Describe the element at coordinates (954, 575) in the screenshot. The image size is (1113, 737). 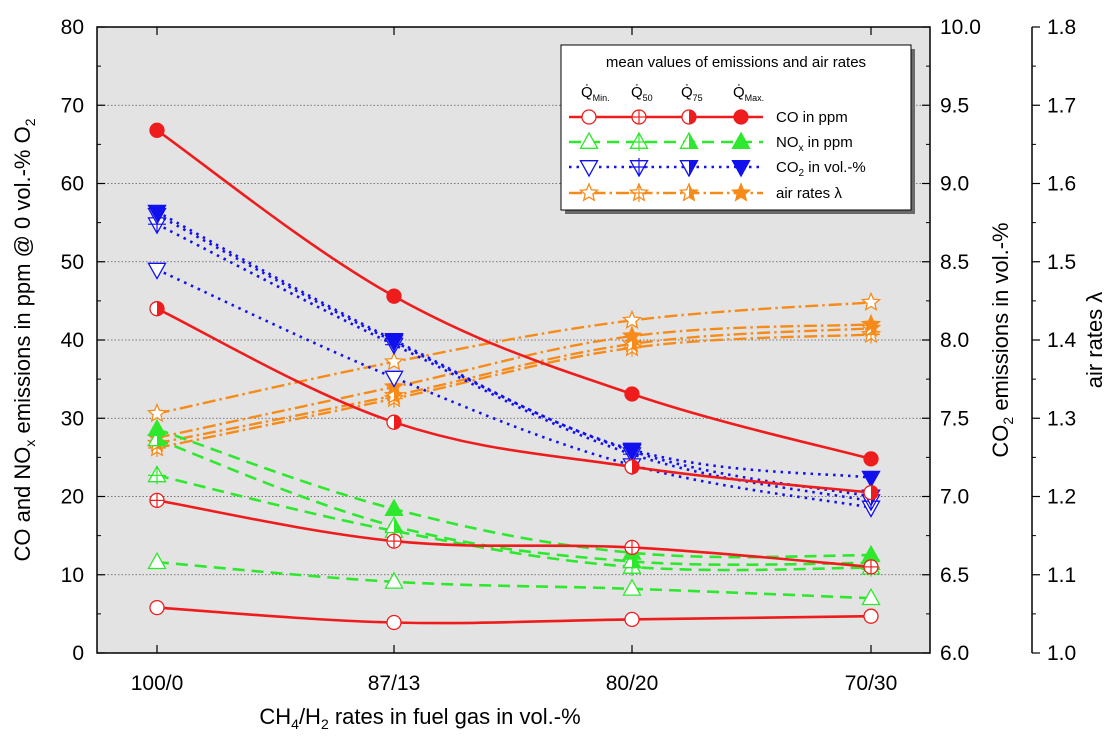
I see `co2-axis-tick-label: 6.5` at that location.